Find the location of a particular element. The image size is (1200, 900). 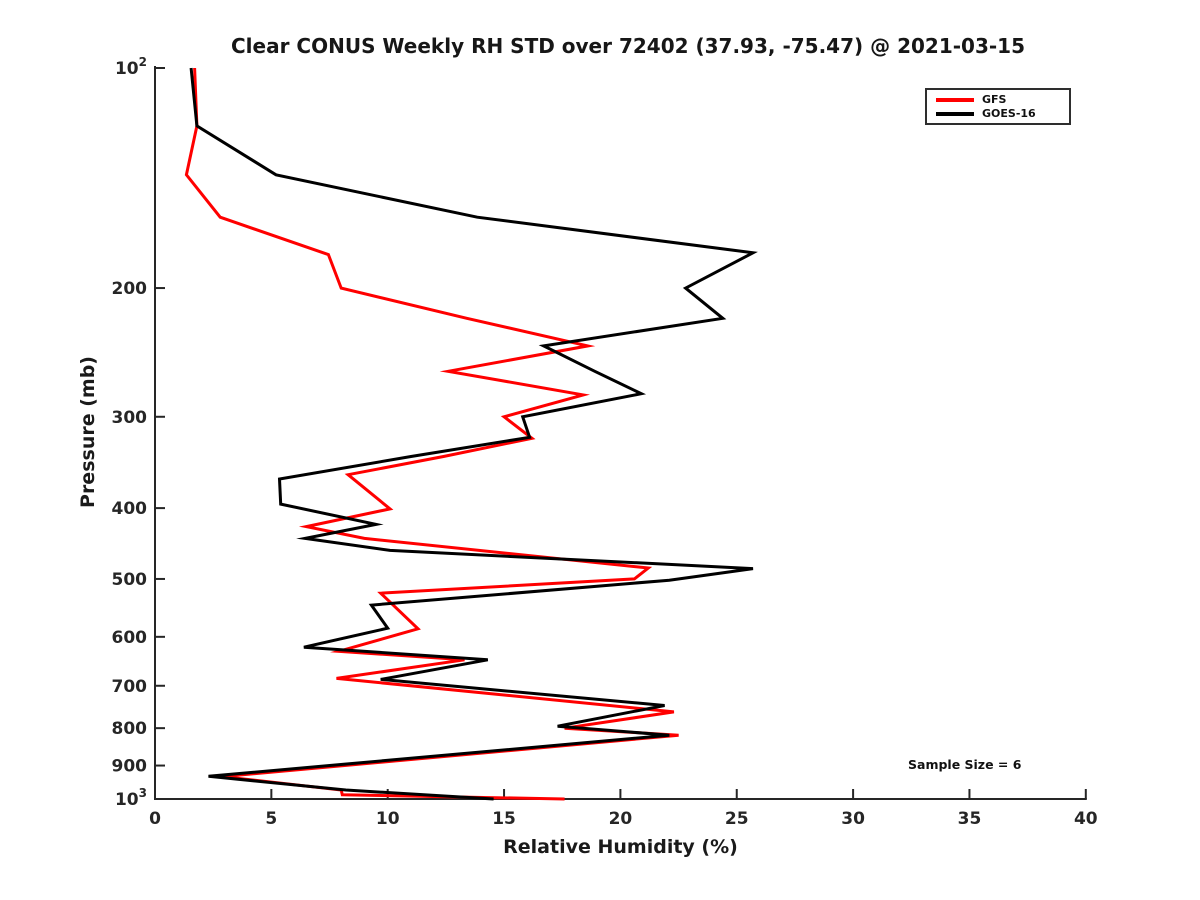

legend-box: GFS GOES-16 is located at coordinates (998, 106).